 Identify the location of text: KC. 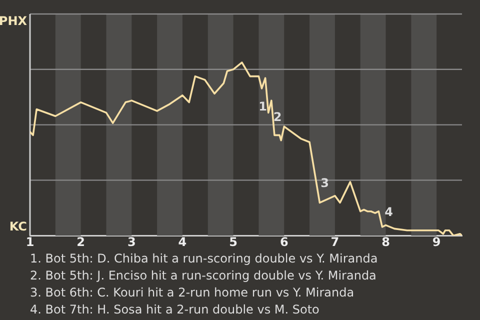
(18, 227).